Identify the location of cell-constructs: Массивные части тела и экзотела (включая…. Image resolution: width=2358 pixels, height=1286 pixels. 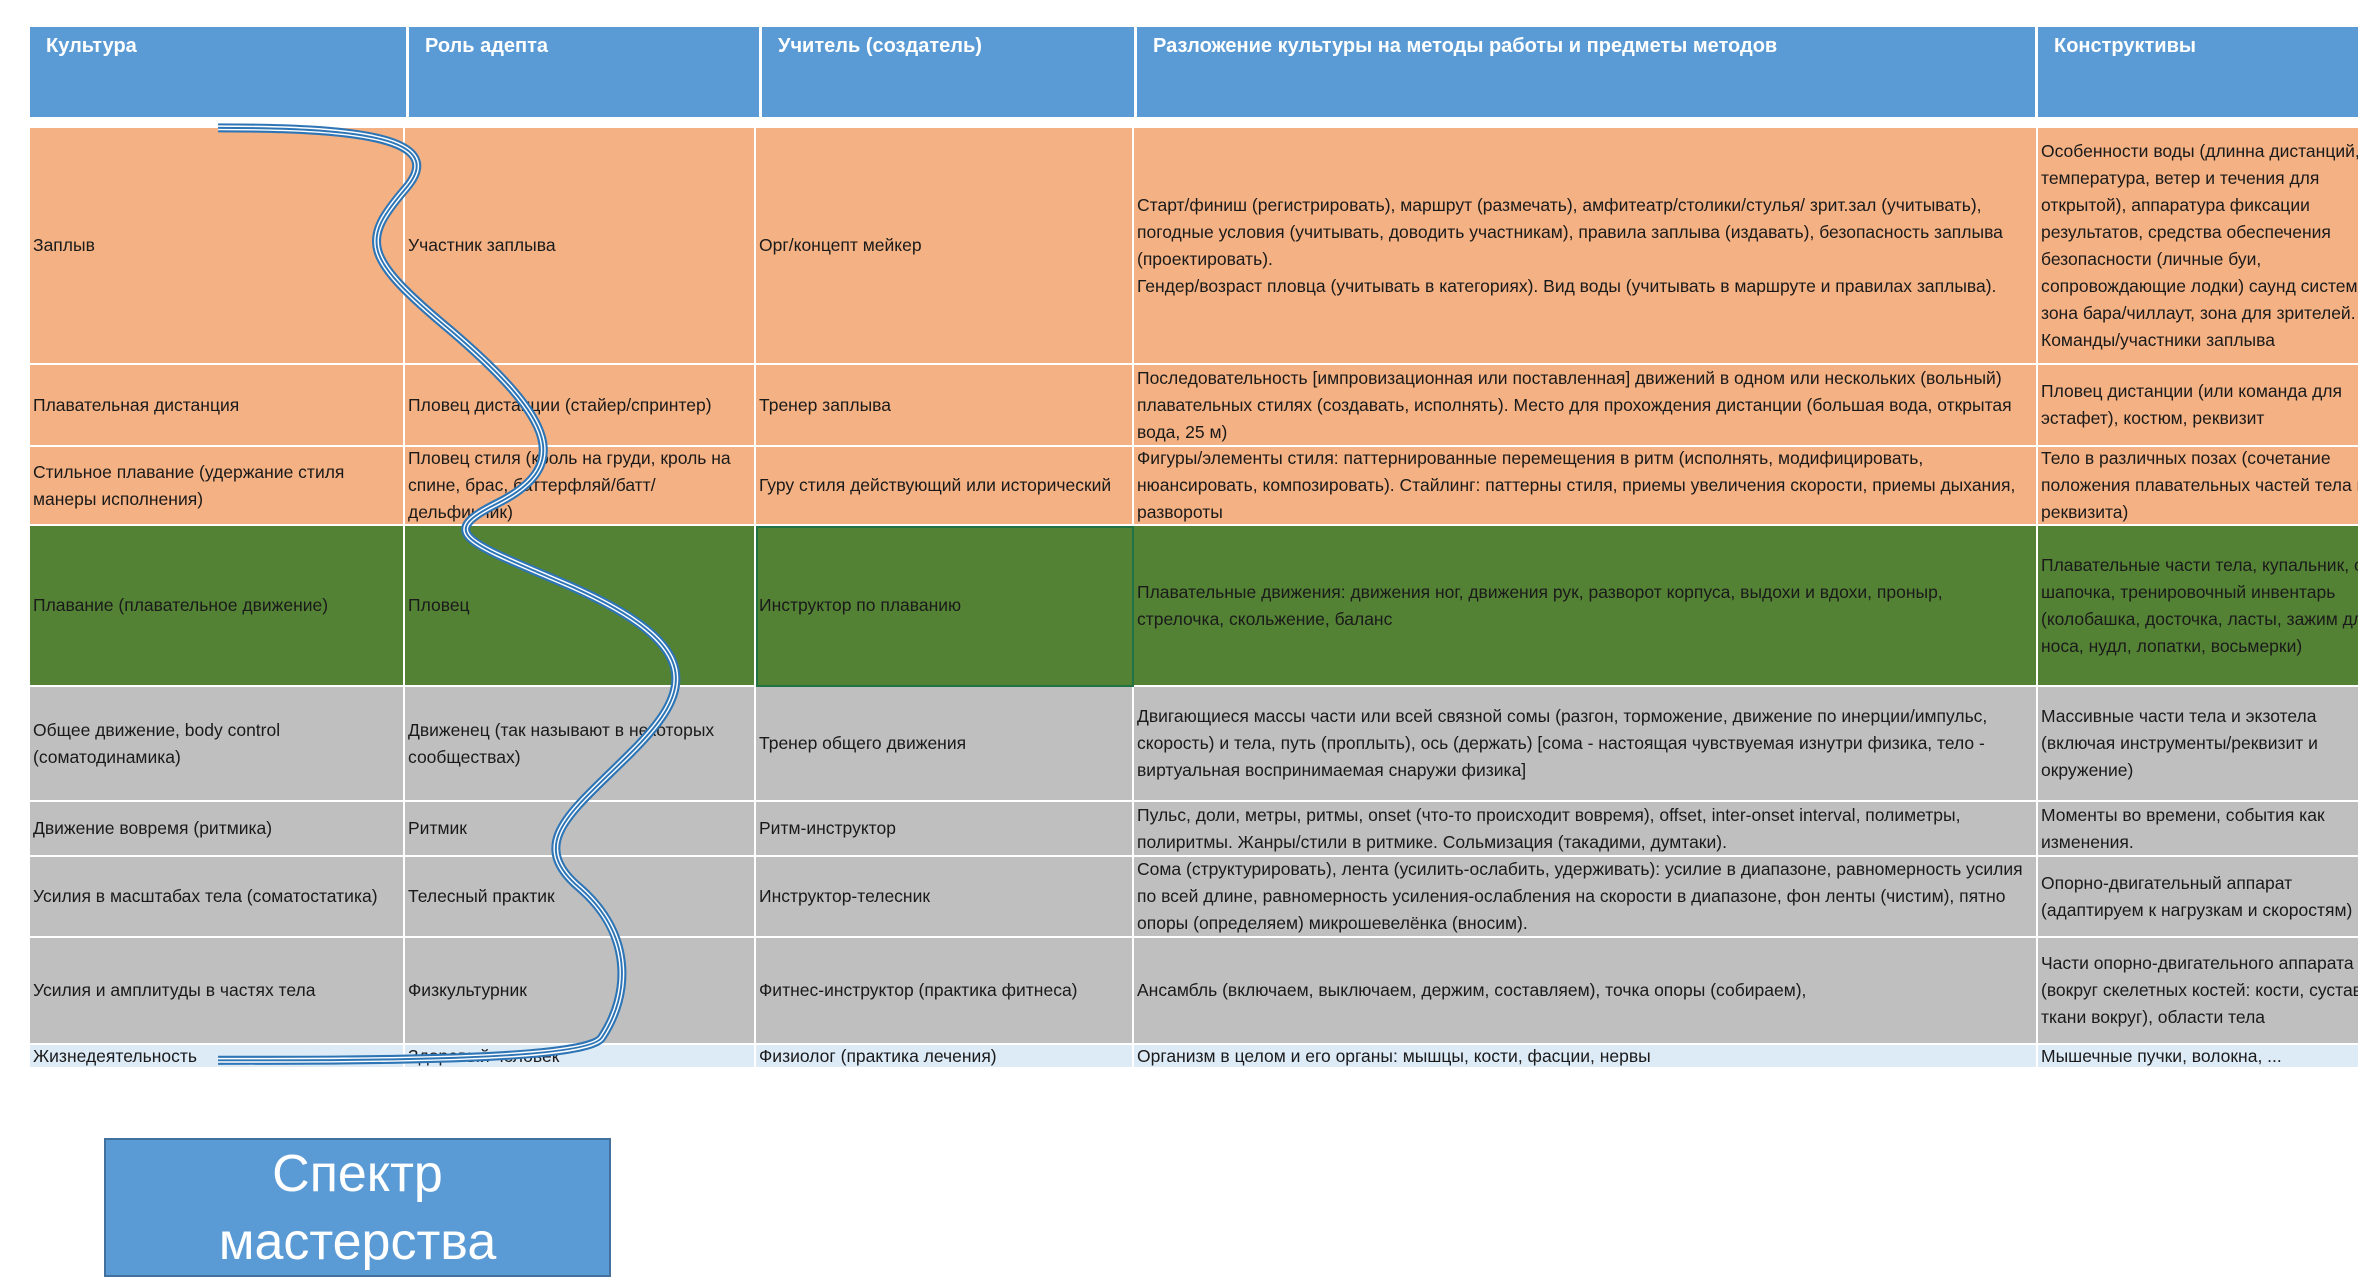
(2198, 744).